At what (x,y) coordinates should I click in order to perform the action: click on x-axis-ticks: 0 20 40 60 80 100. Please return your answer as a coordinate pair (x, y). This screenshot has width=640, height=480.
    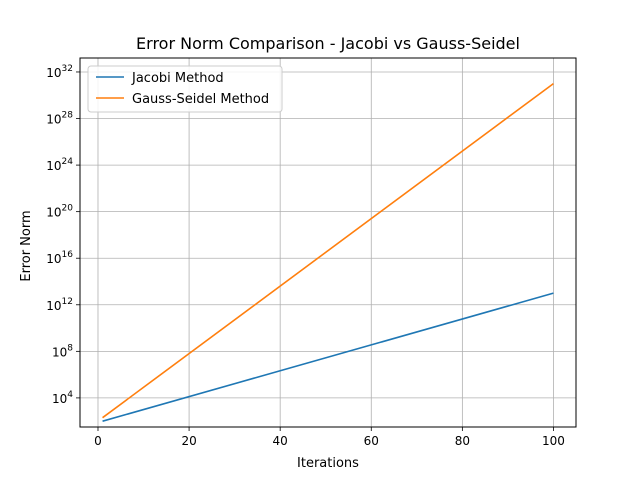
    Looking at the image, I should click on (329, 437).